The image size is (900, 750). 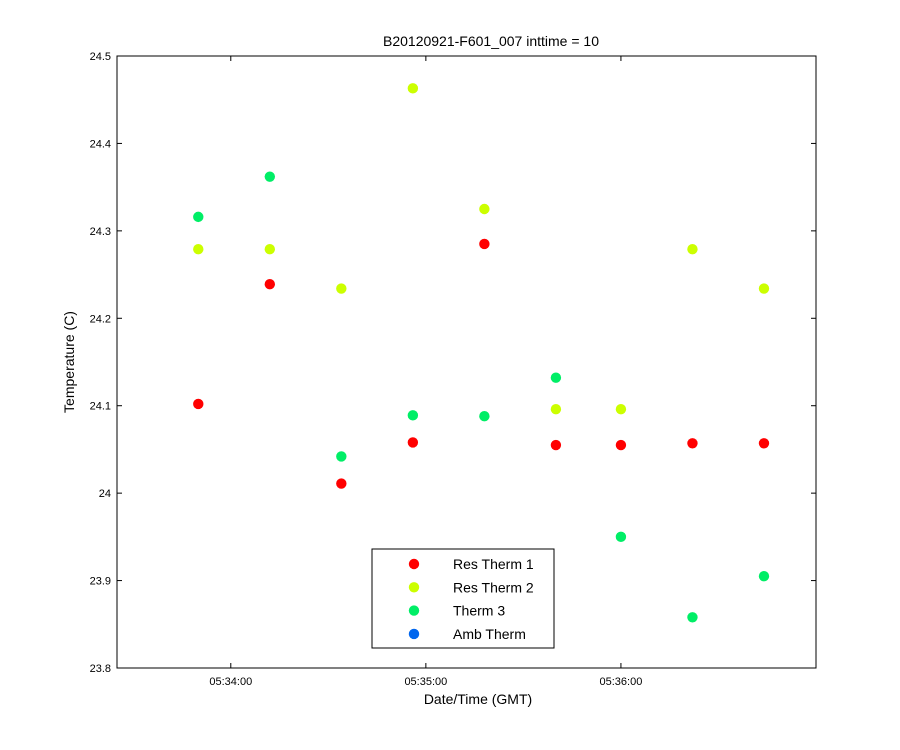 What do you see at coordinates (105, 494) in the screenshot?
I see `y-tick-label: 24` at bounding box center [105, 494].